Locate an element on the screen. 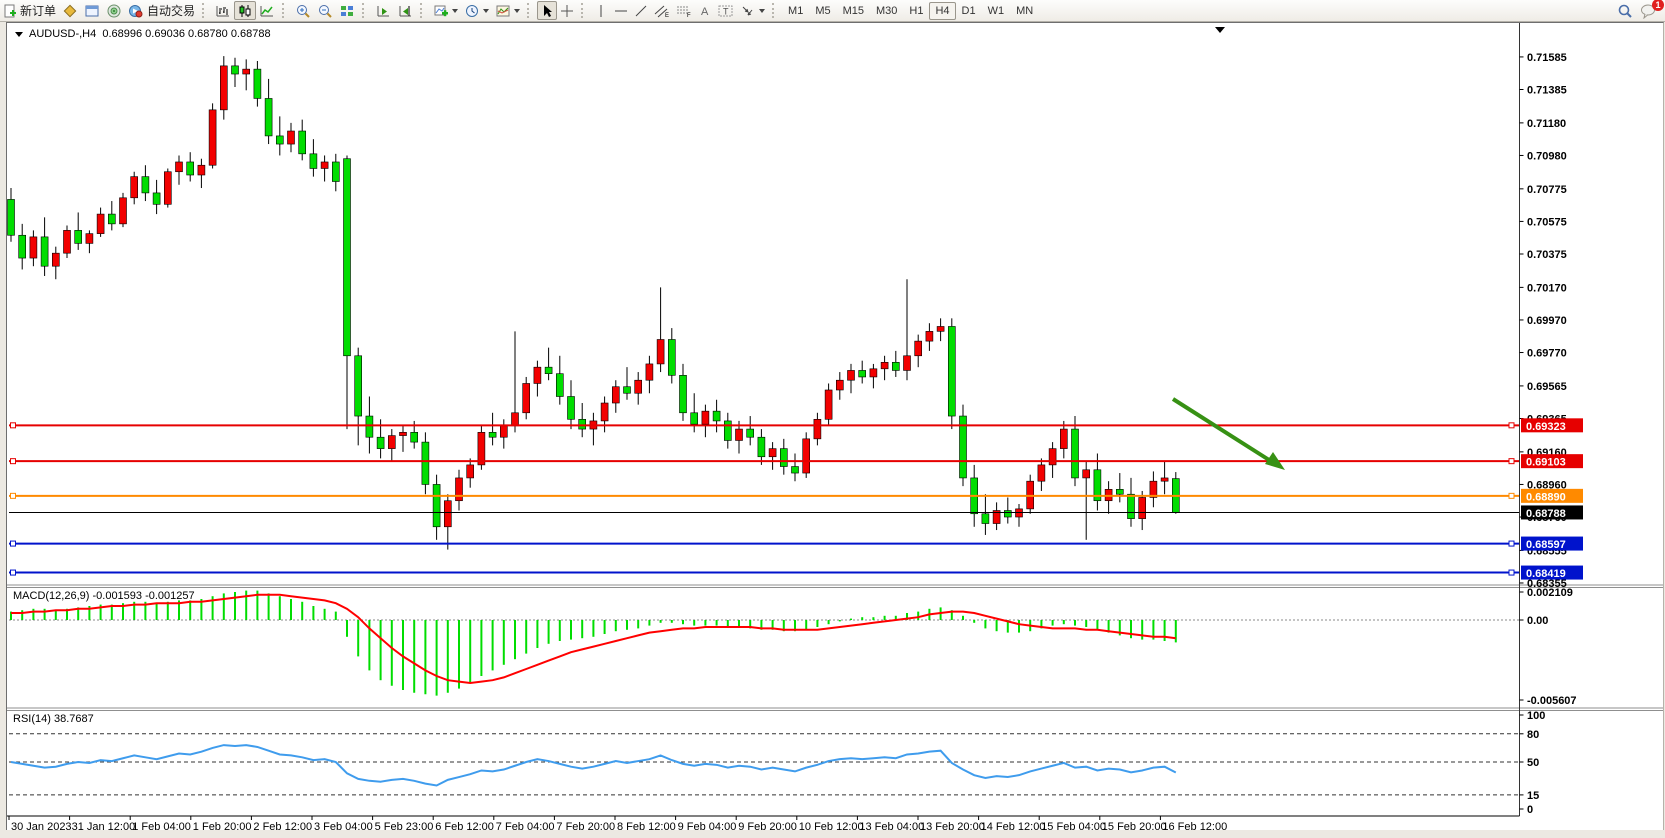 The width and height of the screenshot is (1665, 838). timeframe-H4: H4 is located at coordinates (942, 10).